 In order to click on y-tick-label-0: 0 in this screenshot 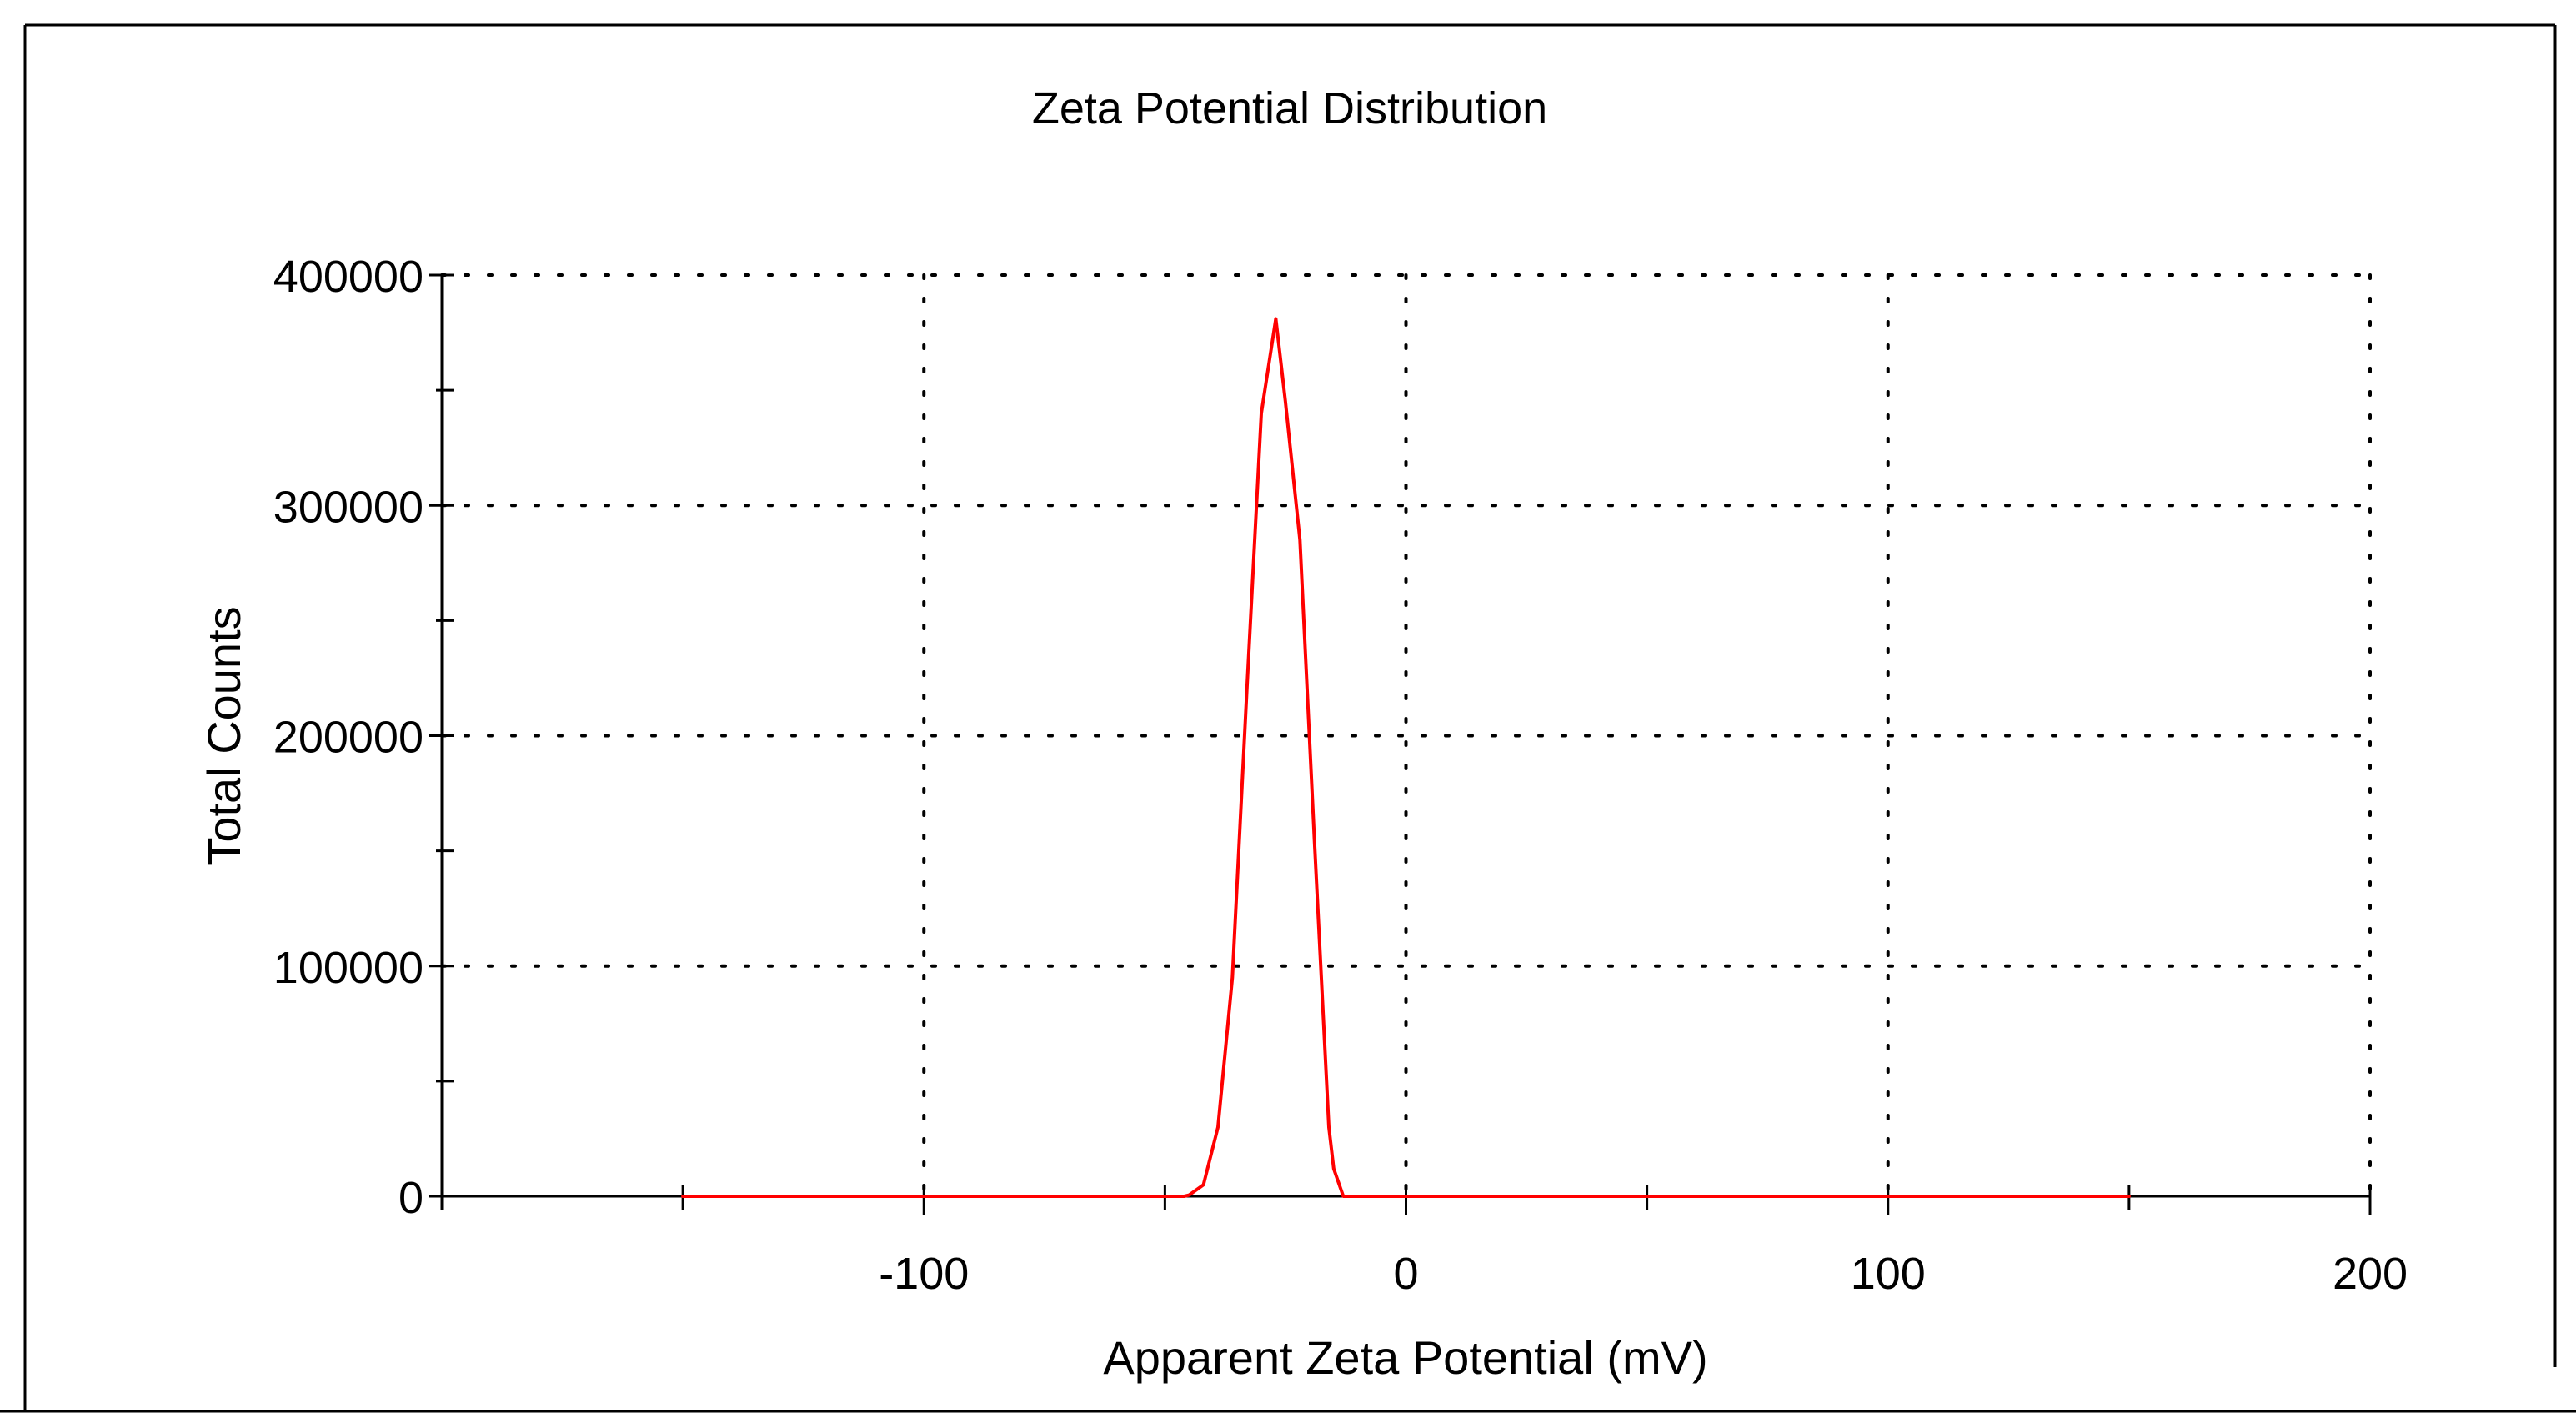, I will do `click(410, 1198)`.